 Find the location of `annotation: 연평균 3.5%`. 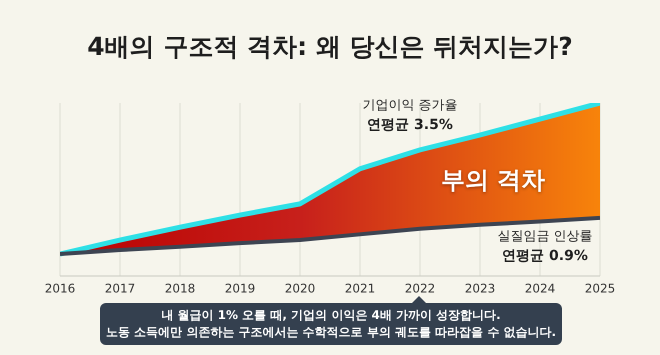

annotation: 연평균 3.5% is located at coordinates (410, 125).